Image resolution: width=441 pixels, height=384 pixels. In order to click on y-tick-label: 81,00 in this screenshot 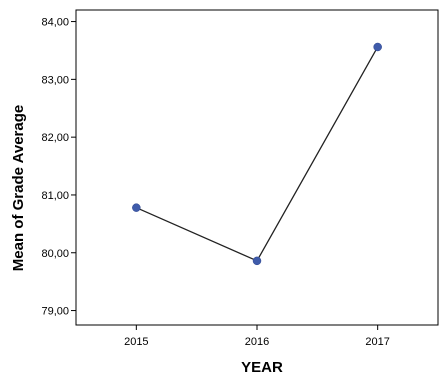, I will do `click(55, 196)`.